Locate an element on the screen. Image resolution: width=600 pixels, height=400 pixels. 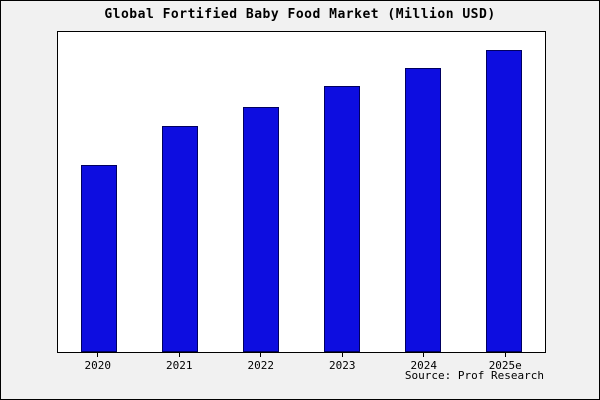
x-axis-label-2025e: 2025e is located at coordinates (506, 362).